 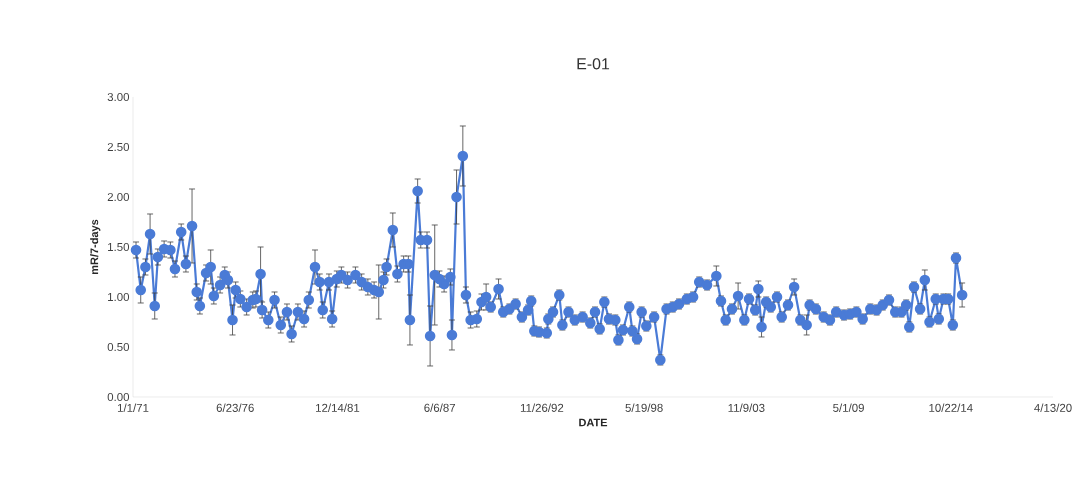 I want to click on x-tick-label: 5/19/98, so click(x=644, y=407).